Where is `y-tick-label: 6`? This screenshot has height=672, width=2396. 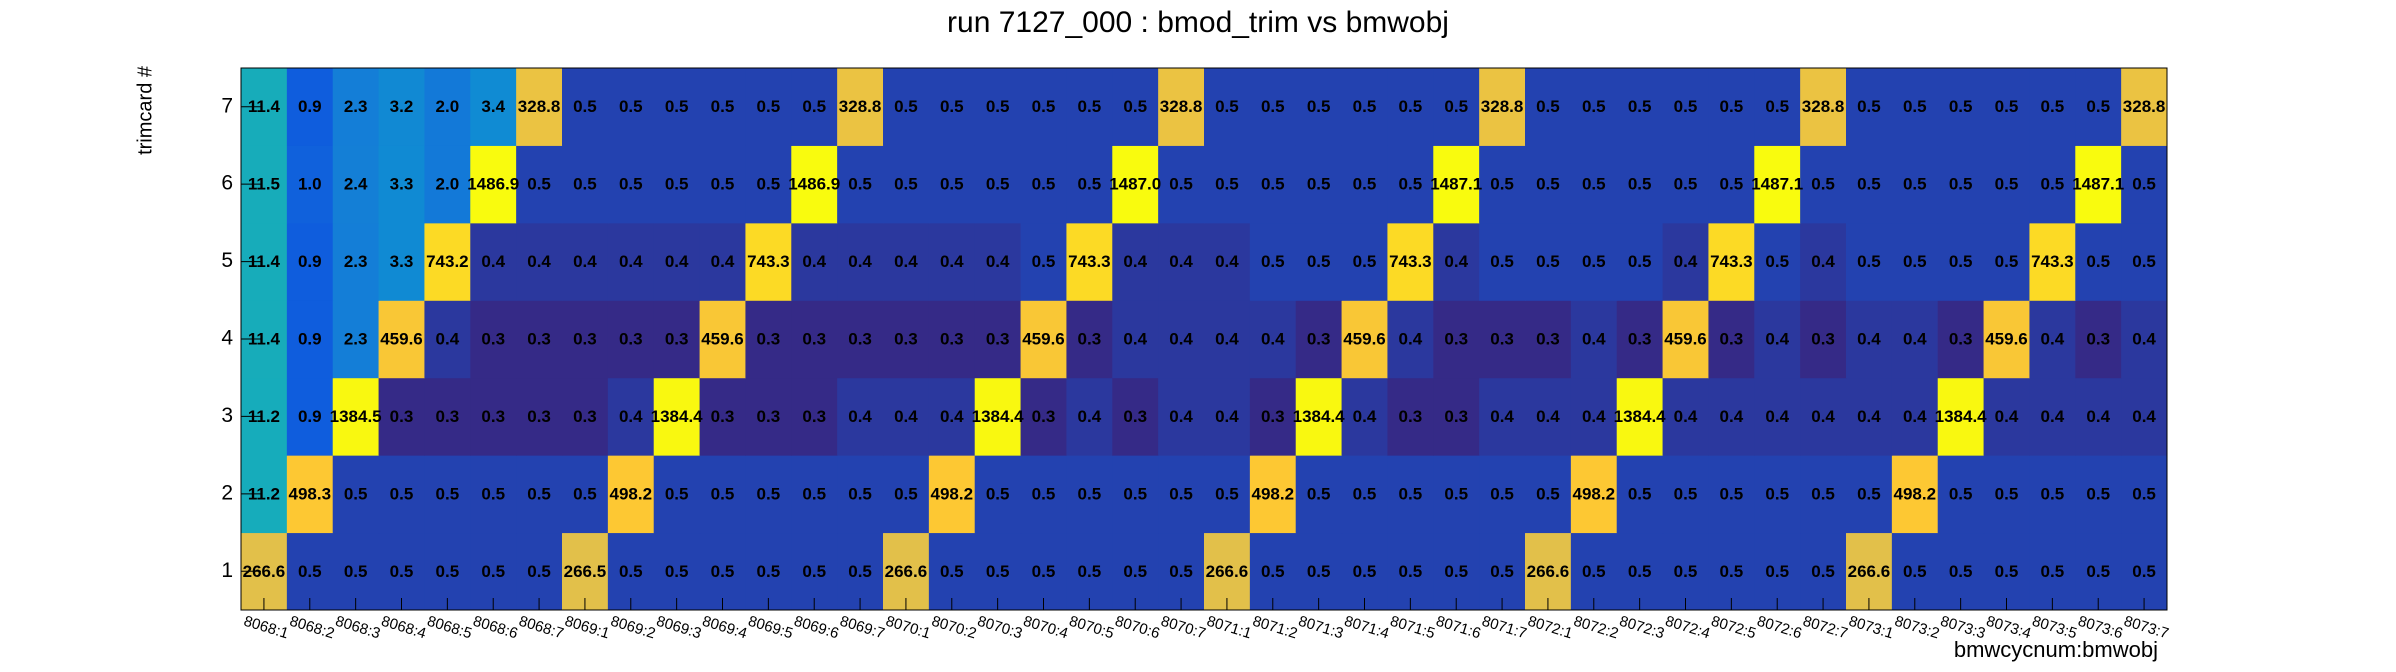
y-tick-label: 6 is located at coordinates (227, 183).